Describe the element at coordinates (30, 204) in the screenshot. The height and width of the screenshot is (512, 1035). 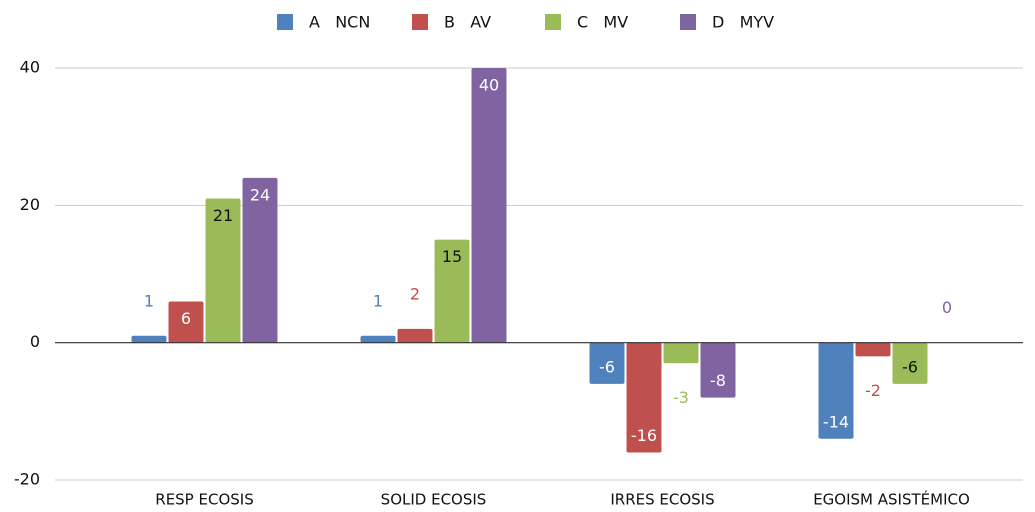
I see `y-tick-label: 20` at that location.